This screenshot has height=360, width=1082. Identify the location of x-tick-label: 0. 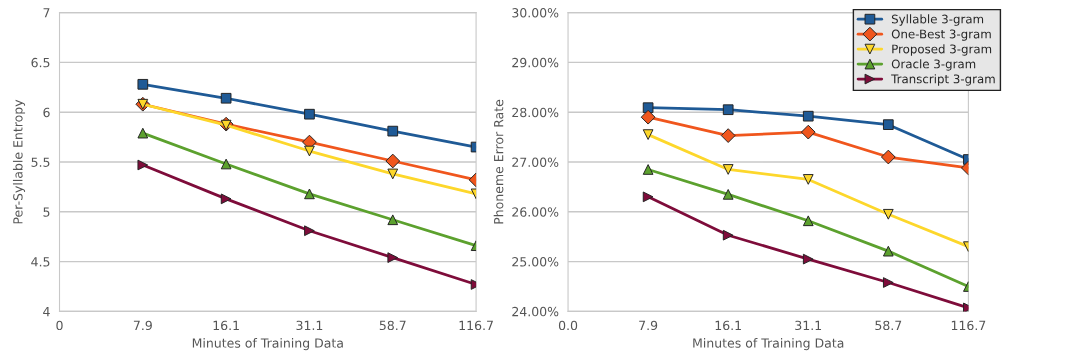
(59, 325).